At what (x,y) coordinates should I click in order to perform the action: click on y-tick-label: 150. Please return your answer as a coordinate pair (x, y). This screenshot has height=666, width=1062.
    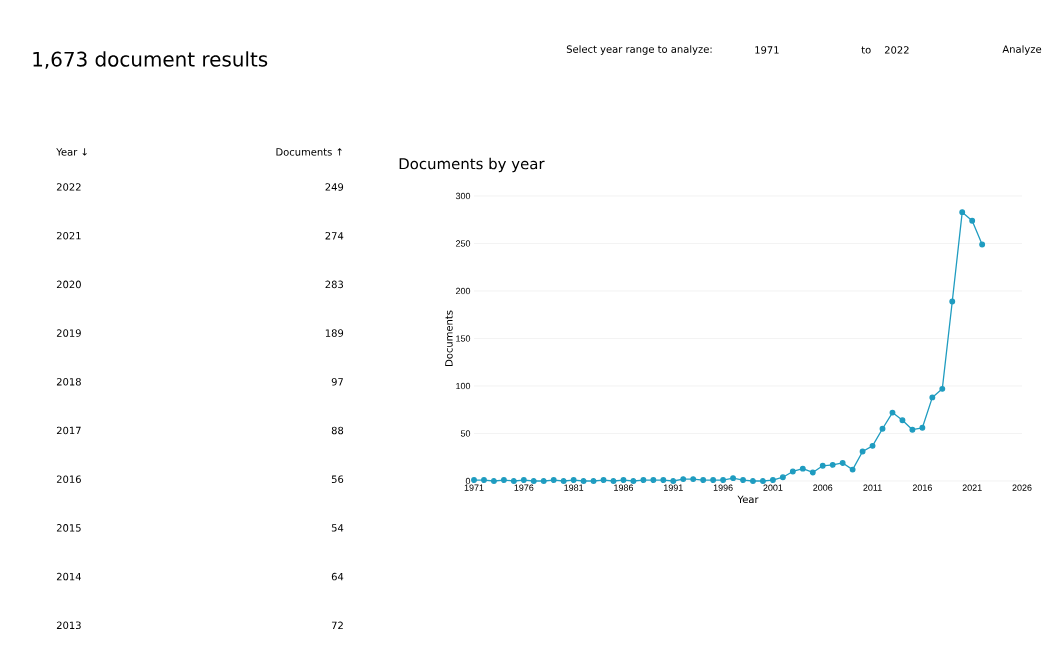
    Looking at the image, I should click on (463, 338).